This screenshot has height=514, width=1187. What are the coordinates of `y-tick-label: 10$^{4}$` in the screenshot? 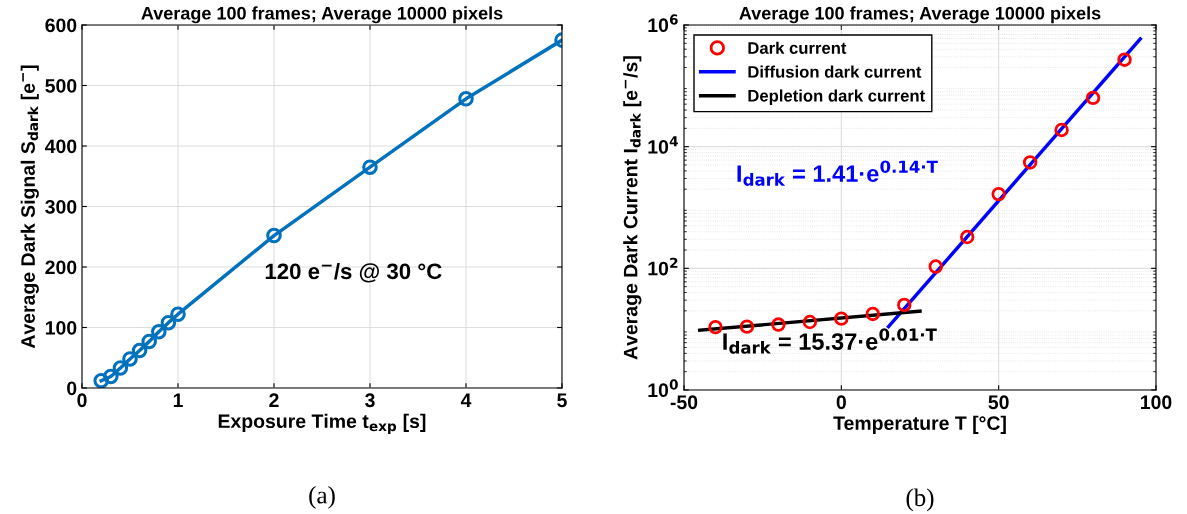 It's located at (663, 145).